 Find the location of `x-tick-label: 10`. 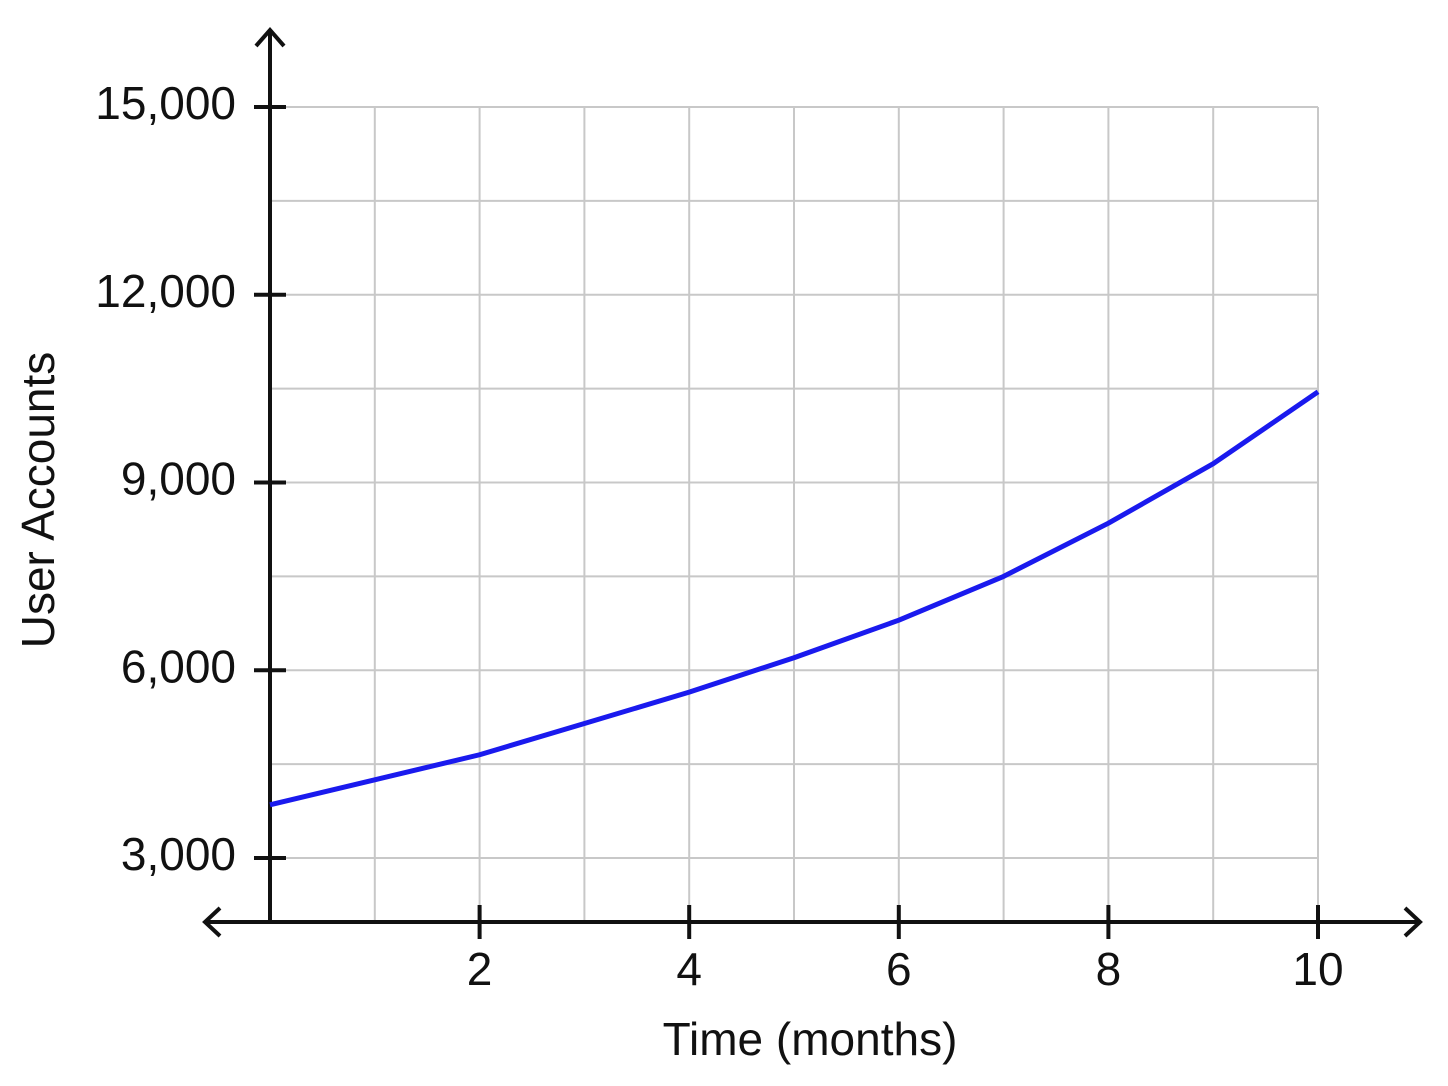

x-tick-label: 10 is located at coordinates (1317, 969).